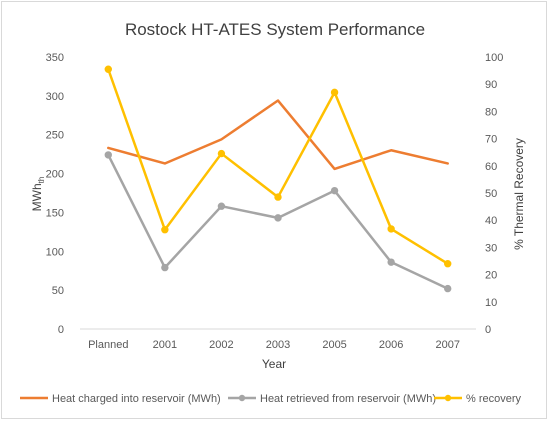 The width and height of the screenshot is (550, 425). What do you see at coordinates (55, 97) in the screenshot?
I see `y-tick-label: 300` at bounding box center [55, 97].